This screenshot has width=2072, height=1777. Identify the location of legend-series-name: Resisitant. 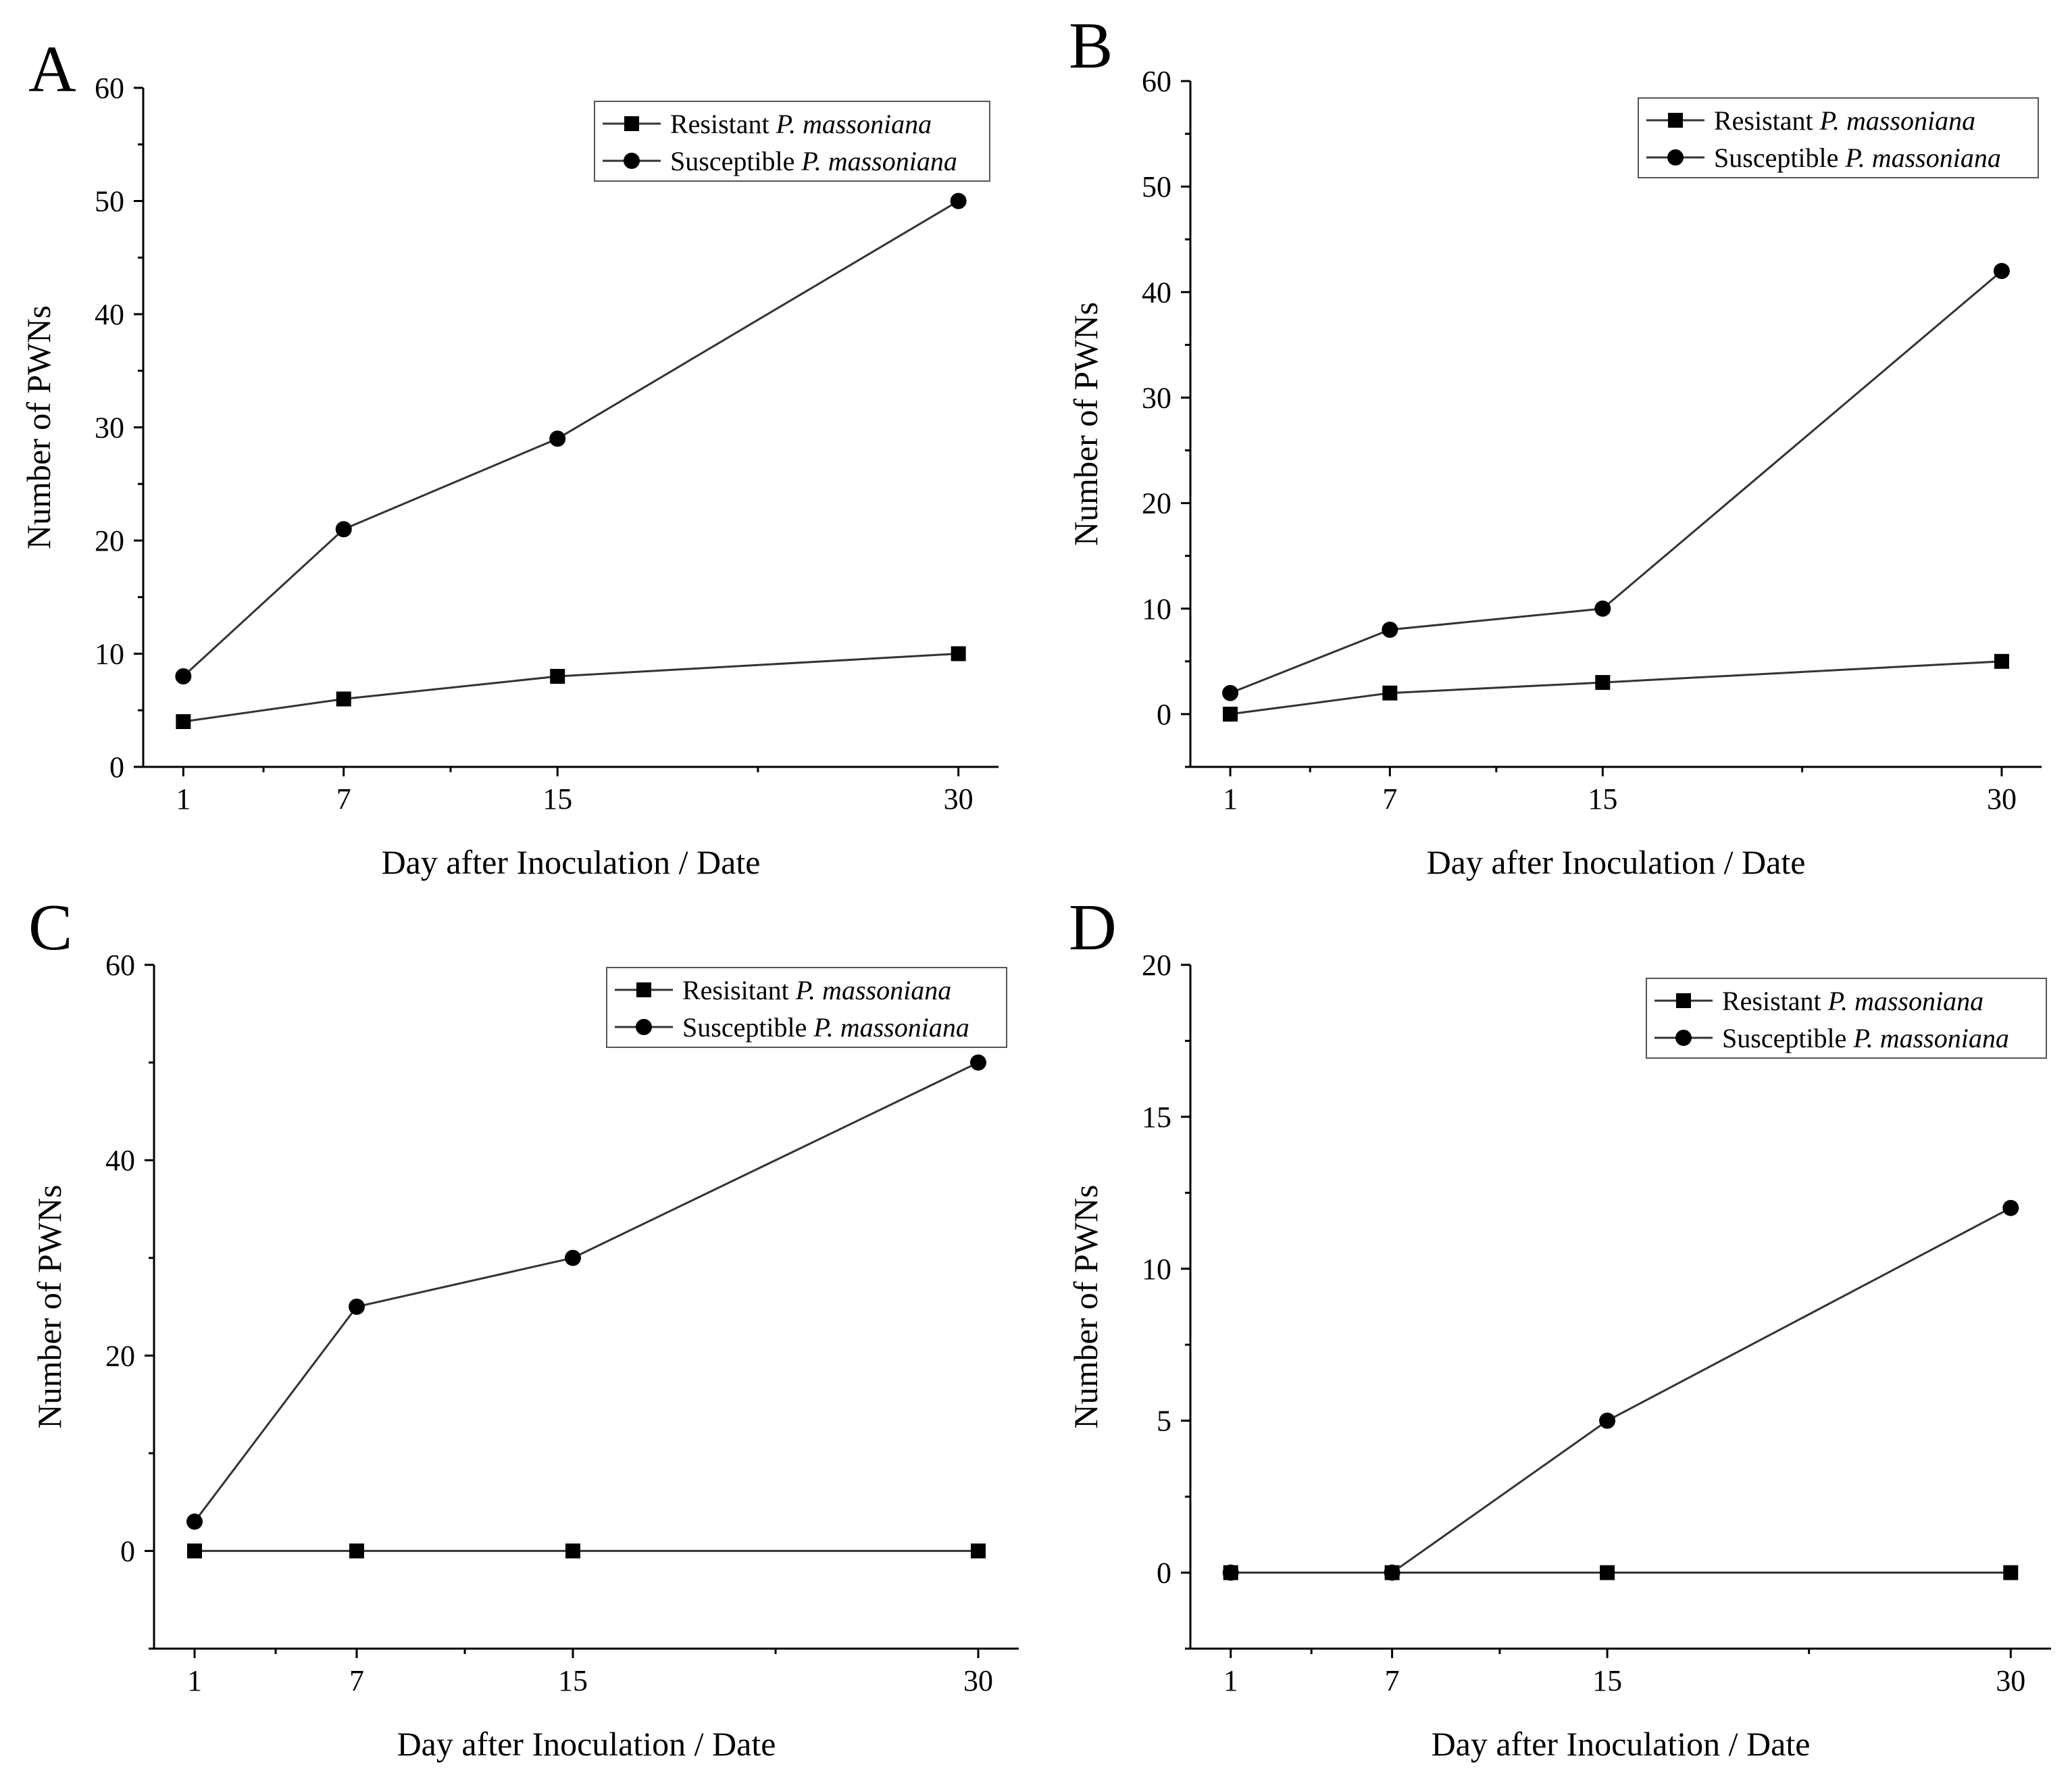
(739, 990).